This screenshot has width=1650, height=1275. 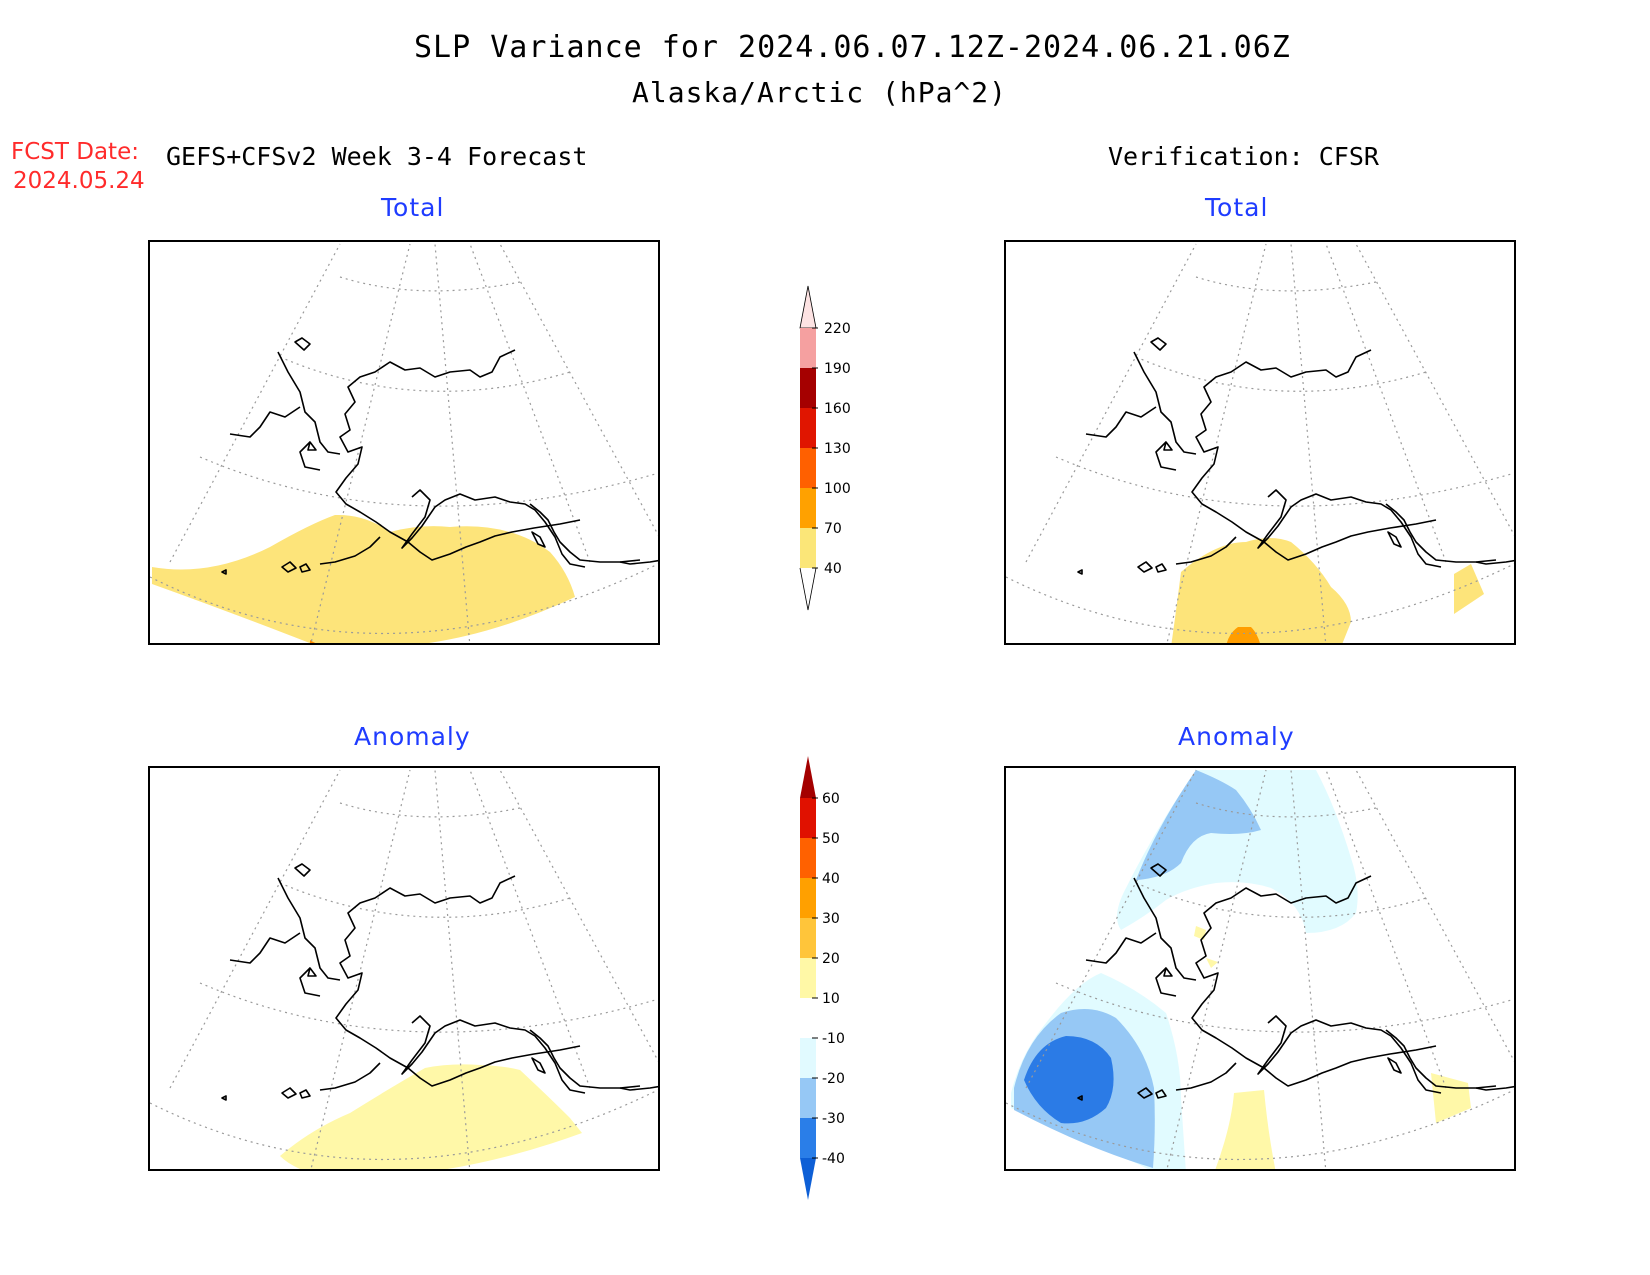 What do you see at coordinates (412, 736) in the screenshot?
I see `fcst-anomaly-title: Anomaly` at bounding box center [412, 736].